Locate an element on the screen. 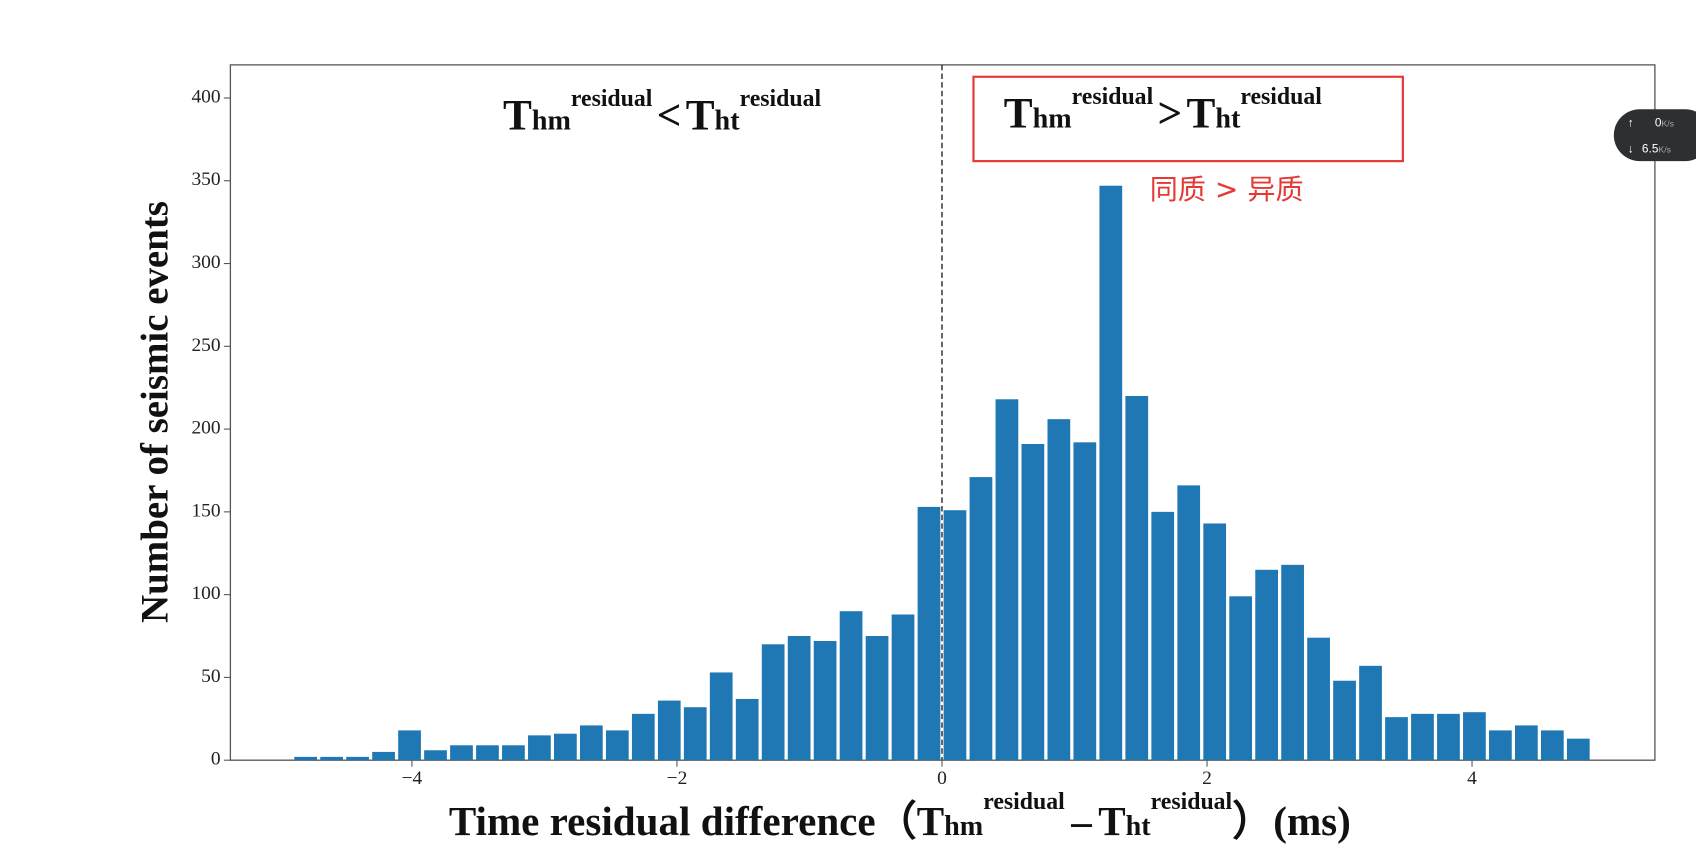 This screenshot has width=1696, height=864. annotation-right: Thmresidual > Thtresidual is located at coordinates (1163, 111).